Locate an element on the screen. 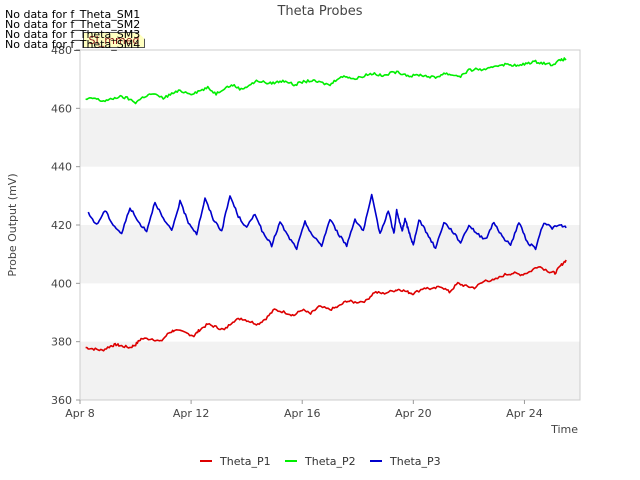 The image size is (640, 480). y-tick-label: 380 is located at coordinates (61, 342).